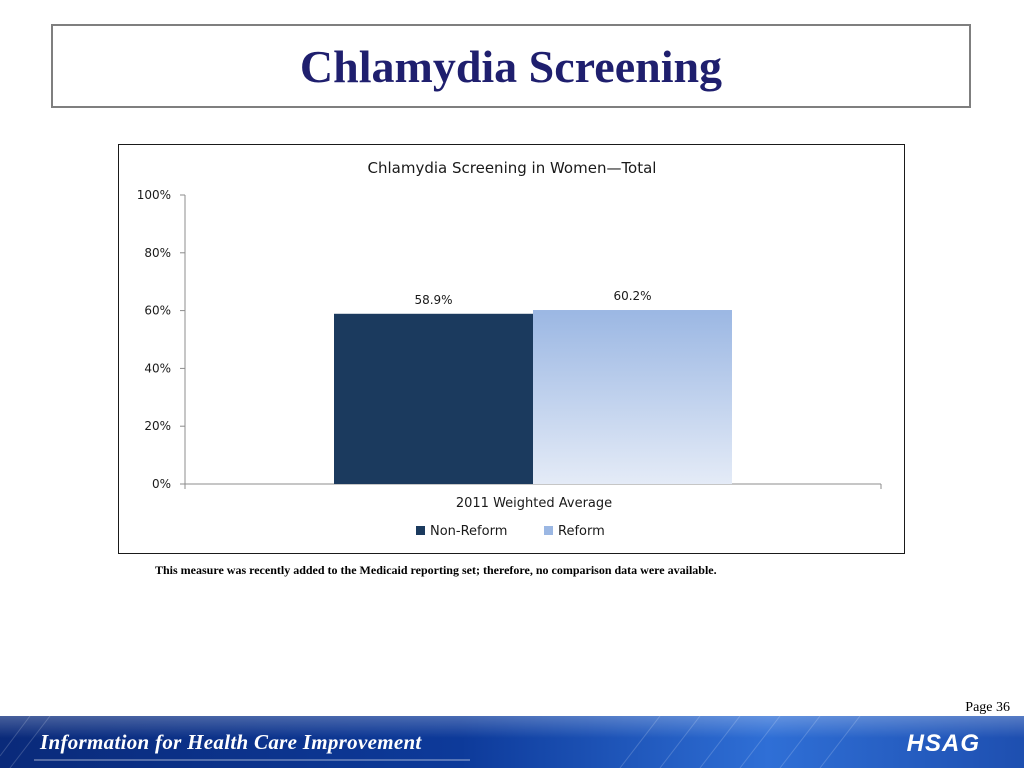 The height and width of the screenshot is (768, 1024). I want to click on footer-background, so click(512, 742).